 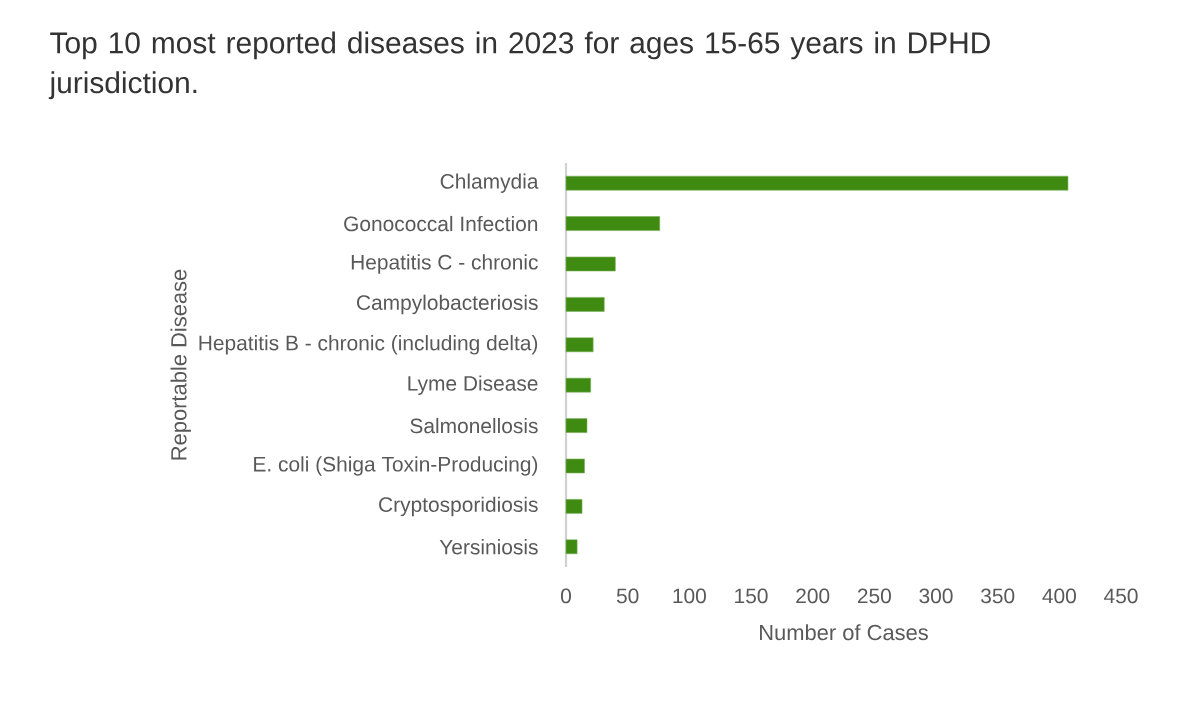 I want to click on y-tick-label: Hepatitis B - chronic (including delta), so click(x=368, y=345).